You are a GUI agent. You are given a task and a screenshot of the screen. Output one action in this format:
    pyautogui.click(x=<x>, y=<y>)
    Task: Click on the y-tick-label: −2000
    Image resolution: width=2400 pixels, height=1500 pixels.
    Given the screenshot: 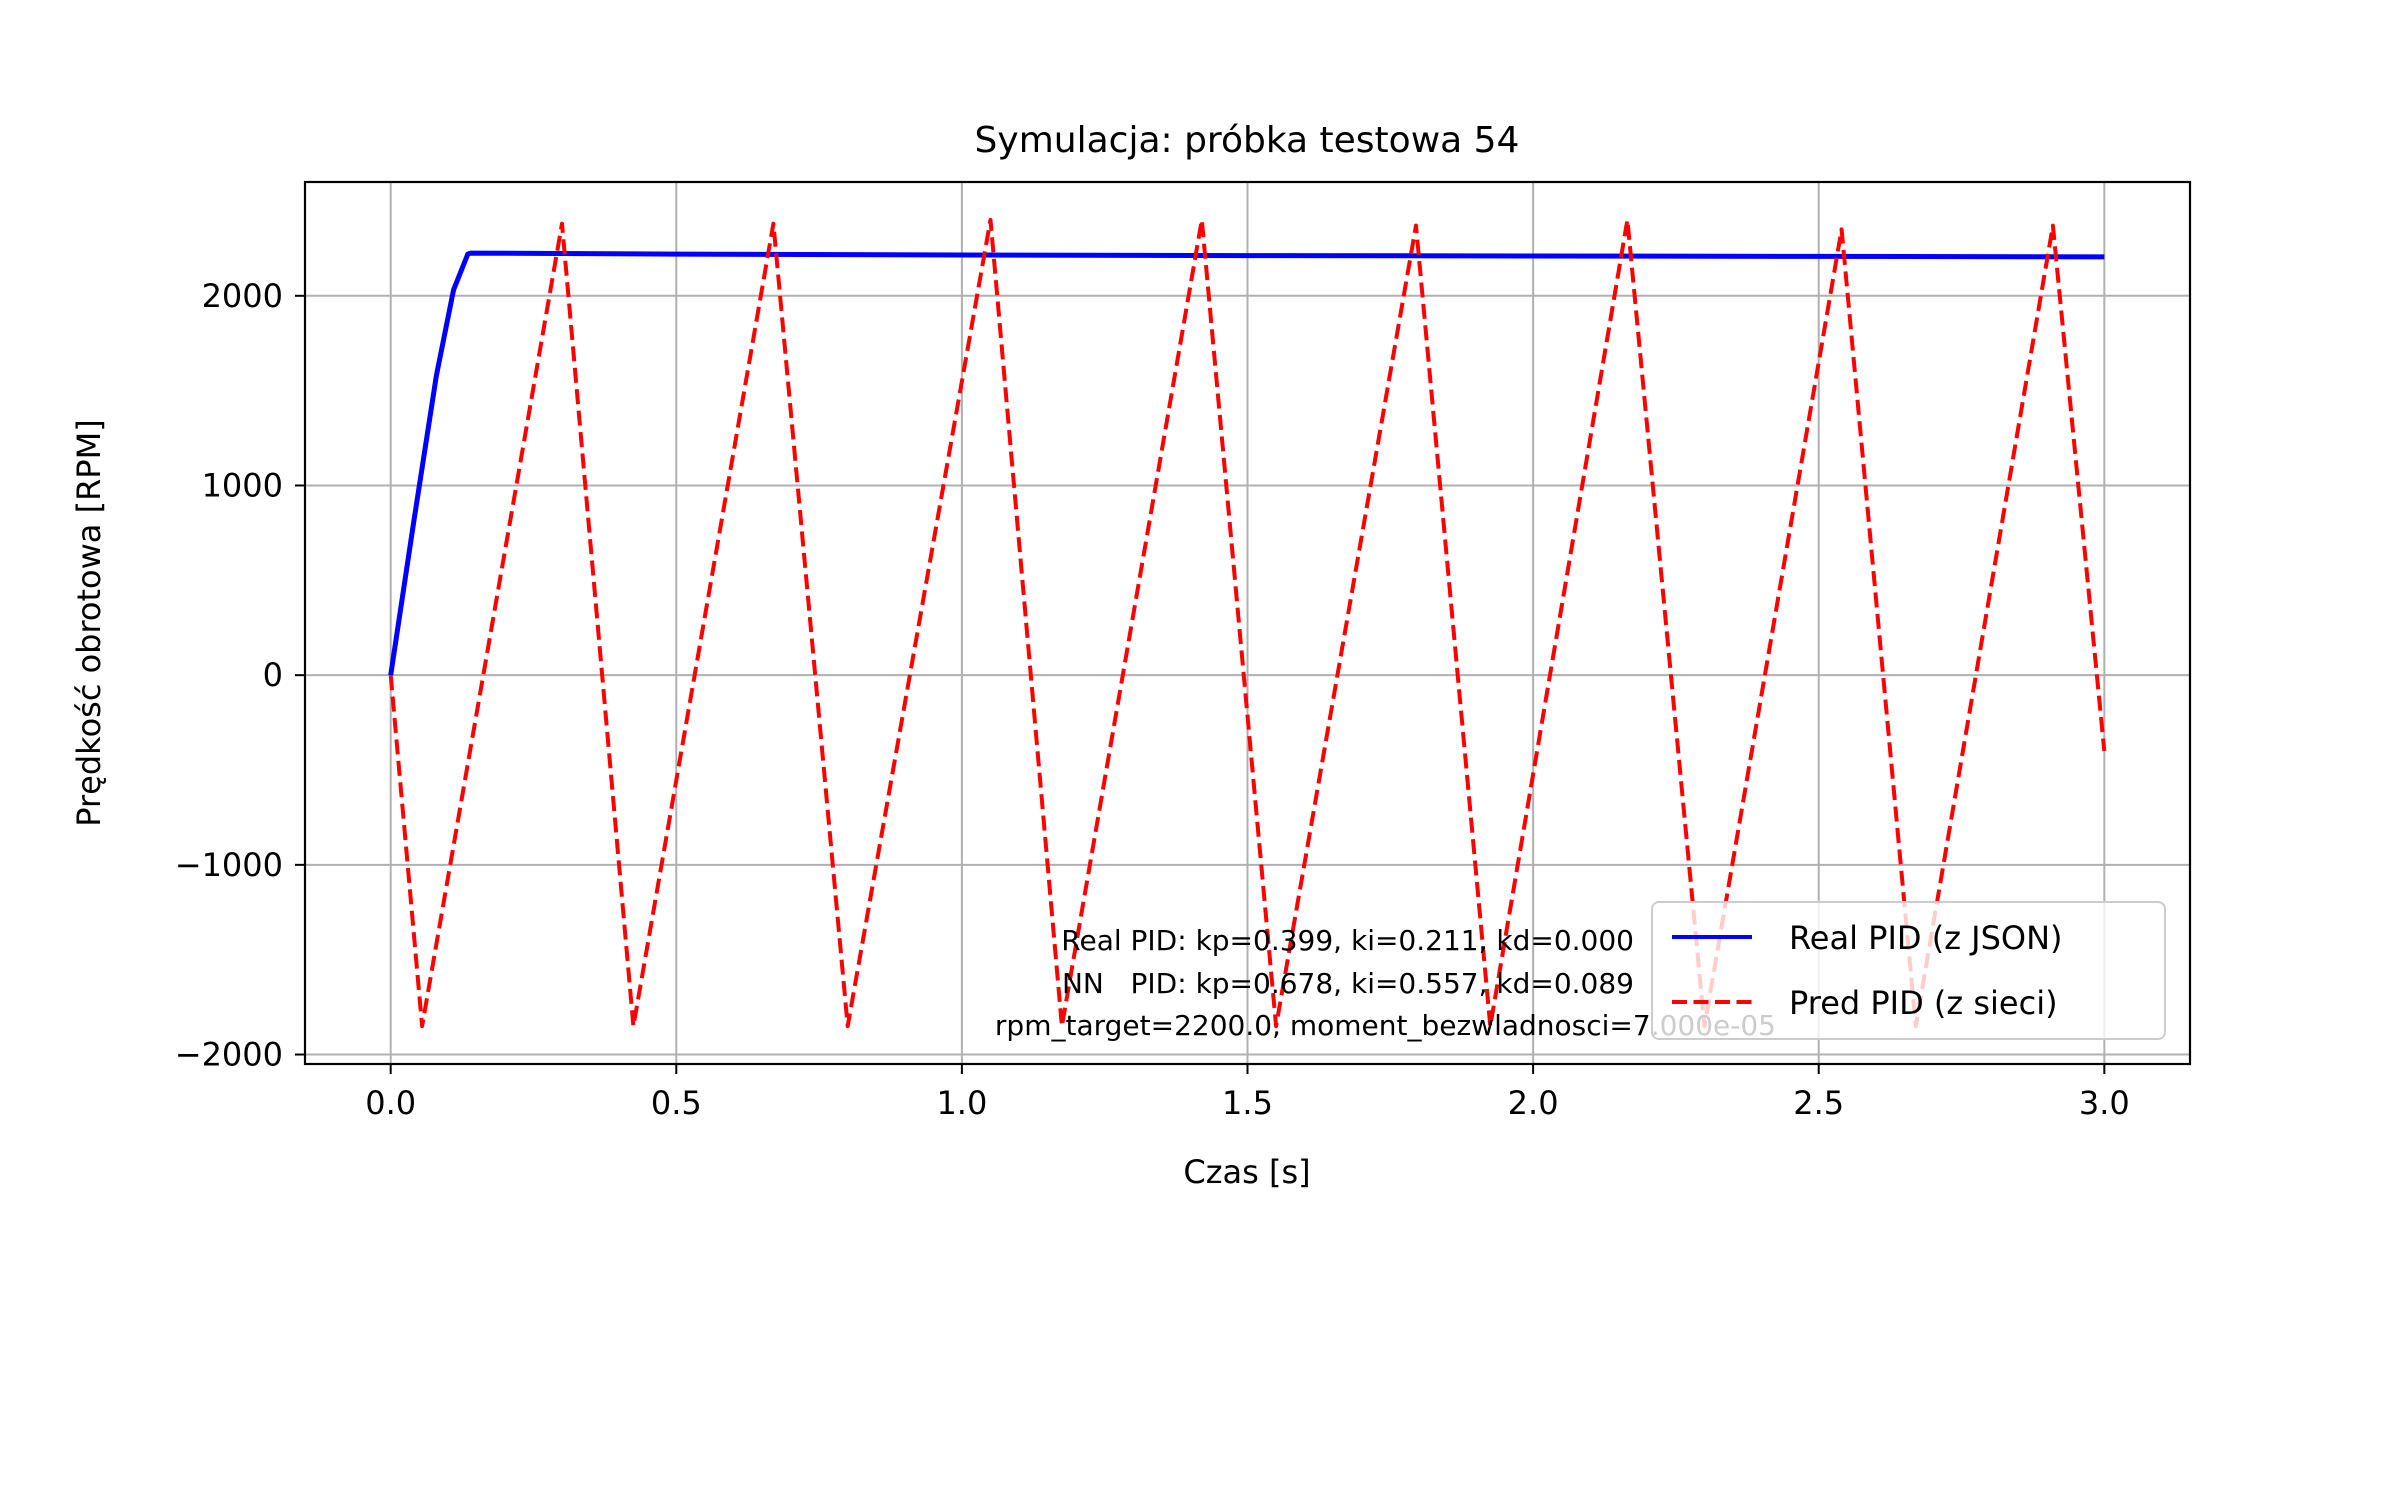 What is the action you would take?
    pyautogui.click(x=229, y=1055)
    